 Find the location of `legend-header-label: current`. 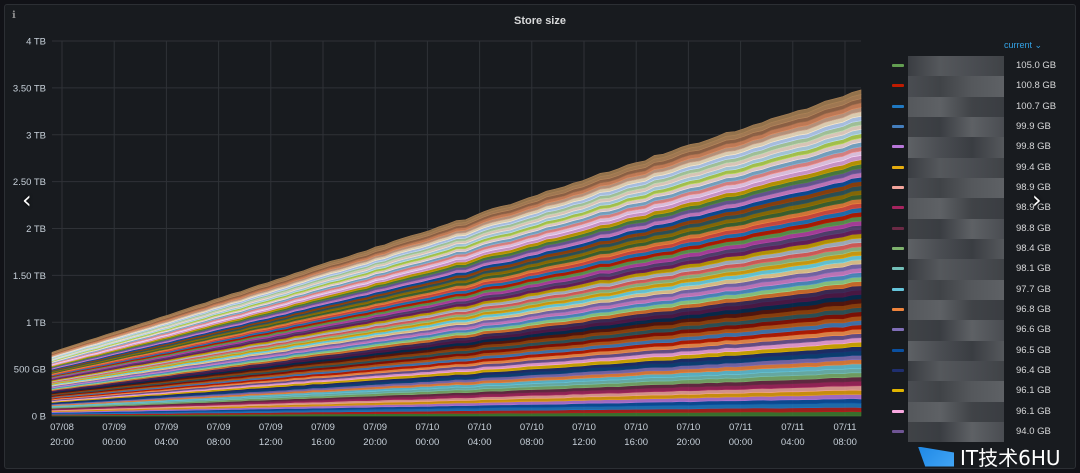

legend-header-label: current is located at coordinates (1018, 45).